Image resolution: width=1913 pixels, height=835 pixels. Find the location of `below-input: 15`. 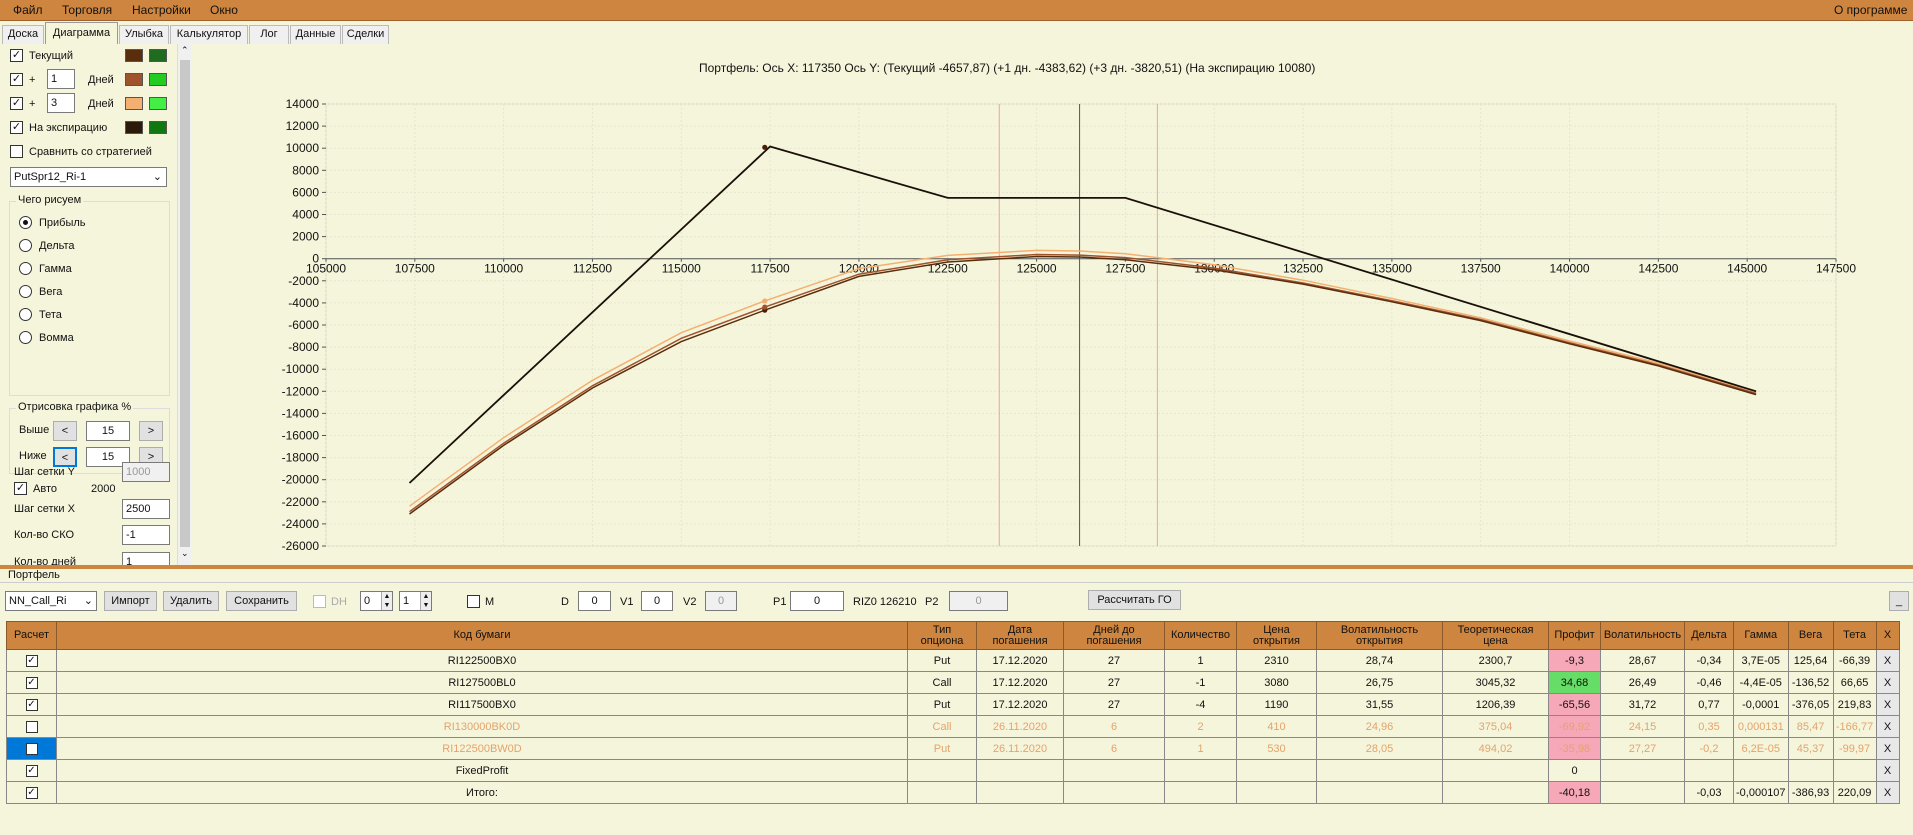

below-input: 15 is located at coordinates (108, 457).